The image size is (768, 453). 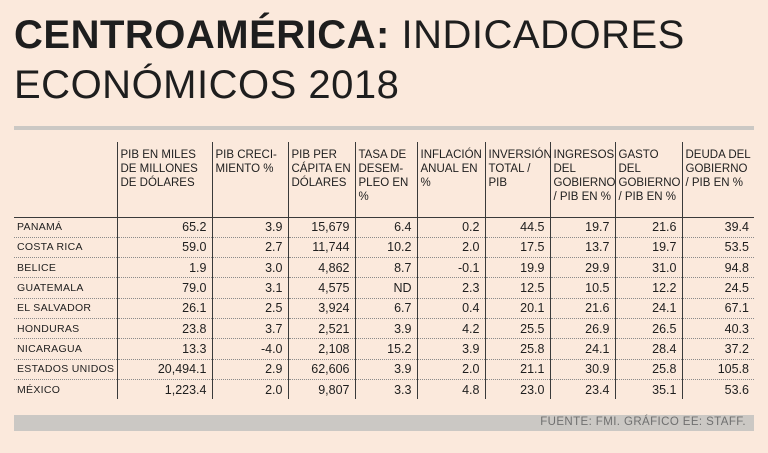 I want to click on investment-cell: 19.9, so click(x=517, y=268).